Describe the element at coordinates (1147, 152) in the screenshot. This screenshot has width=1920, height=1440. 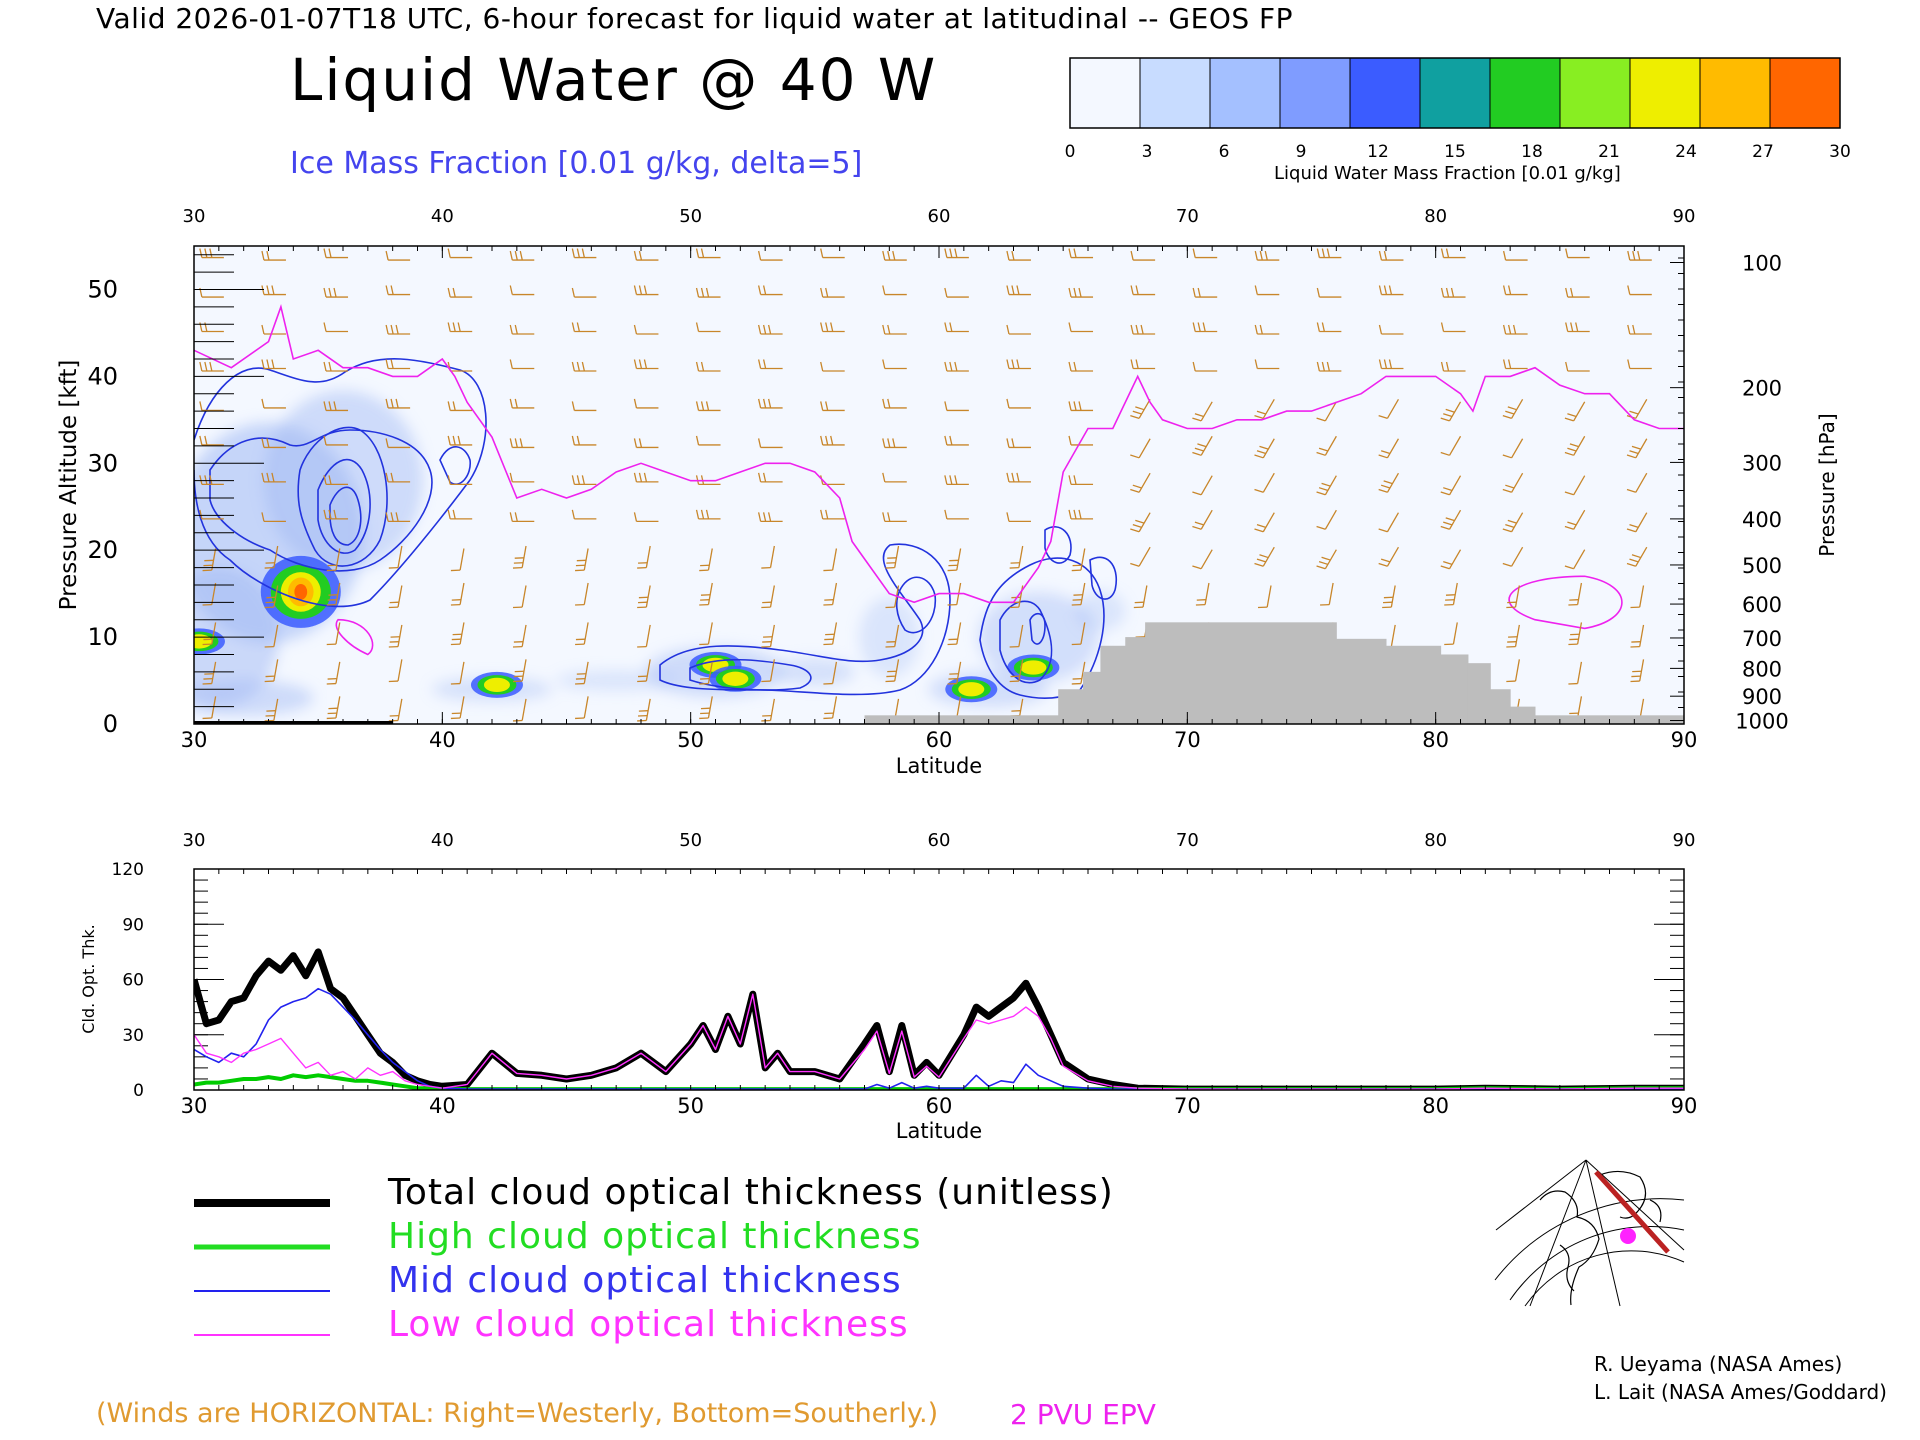
I see `colorbar-tick-label: 3` at that location.